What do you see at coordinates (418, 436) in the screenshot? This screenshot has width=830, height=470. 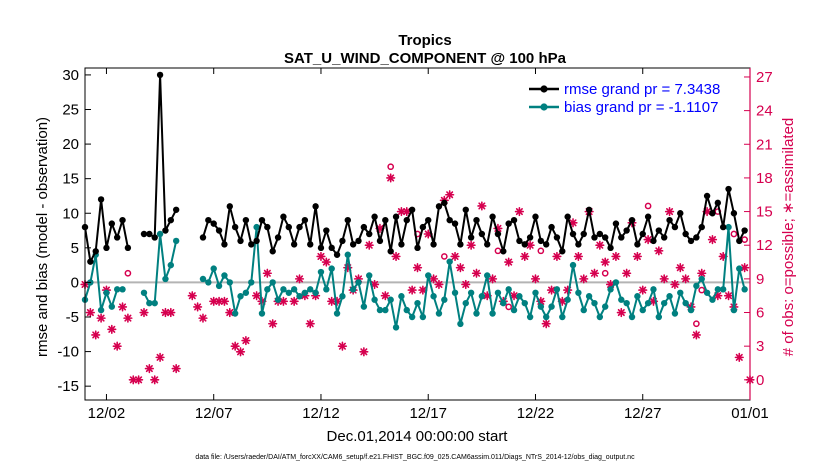 I see `x-axis-label: Dec.01,2014 00:00:00 start` at bounding box center [418, 436].